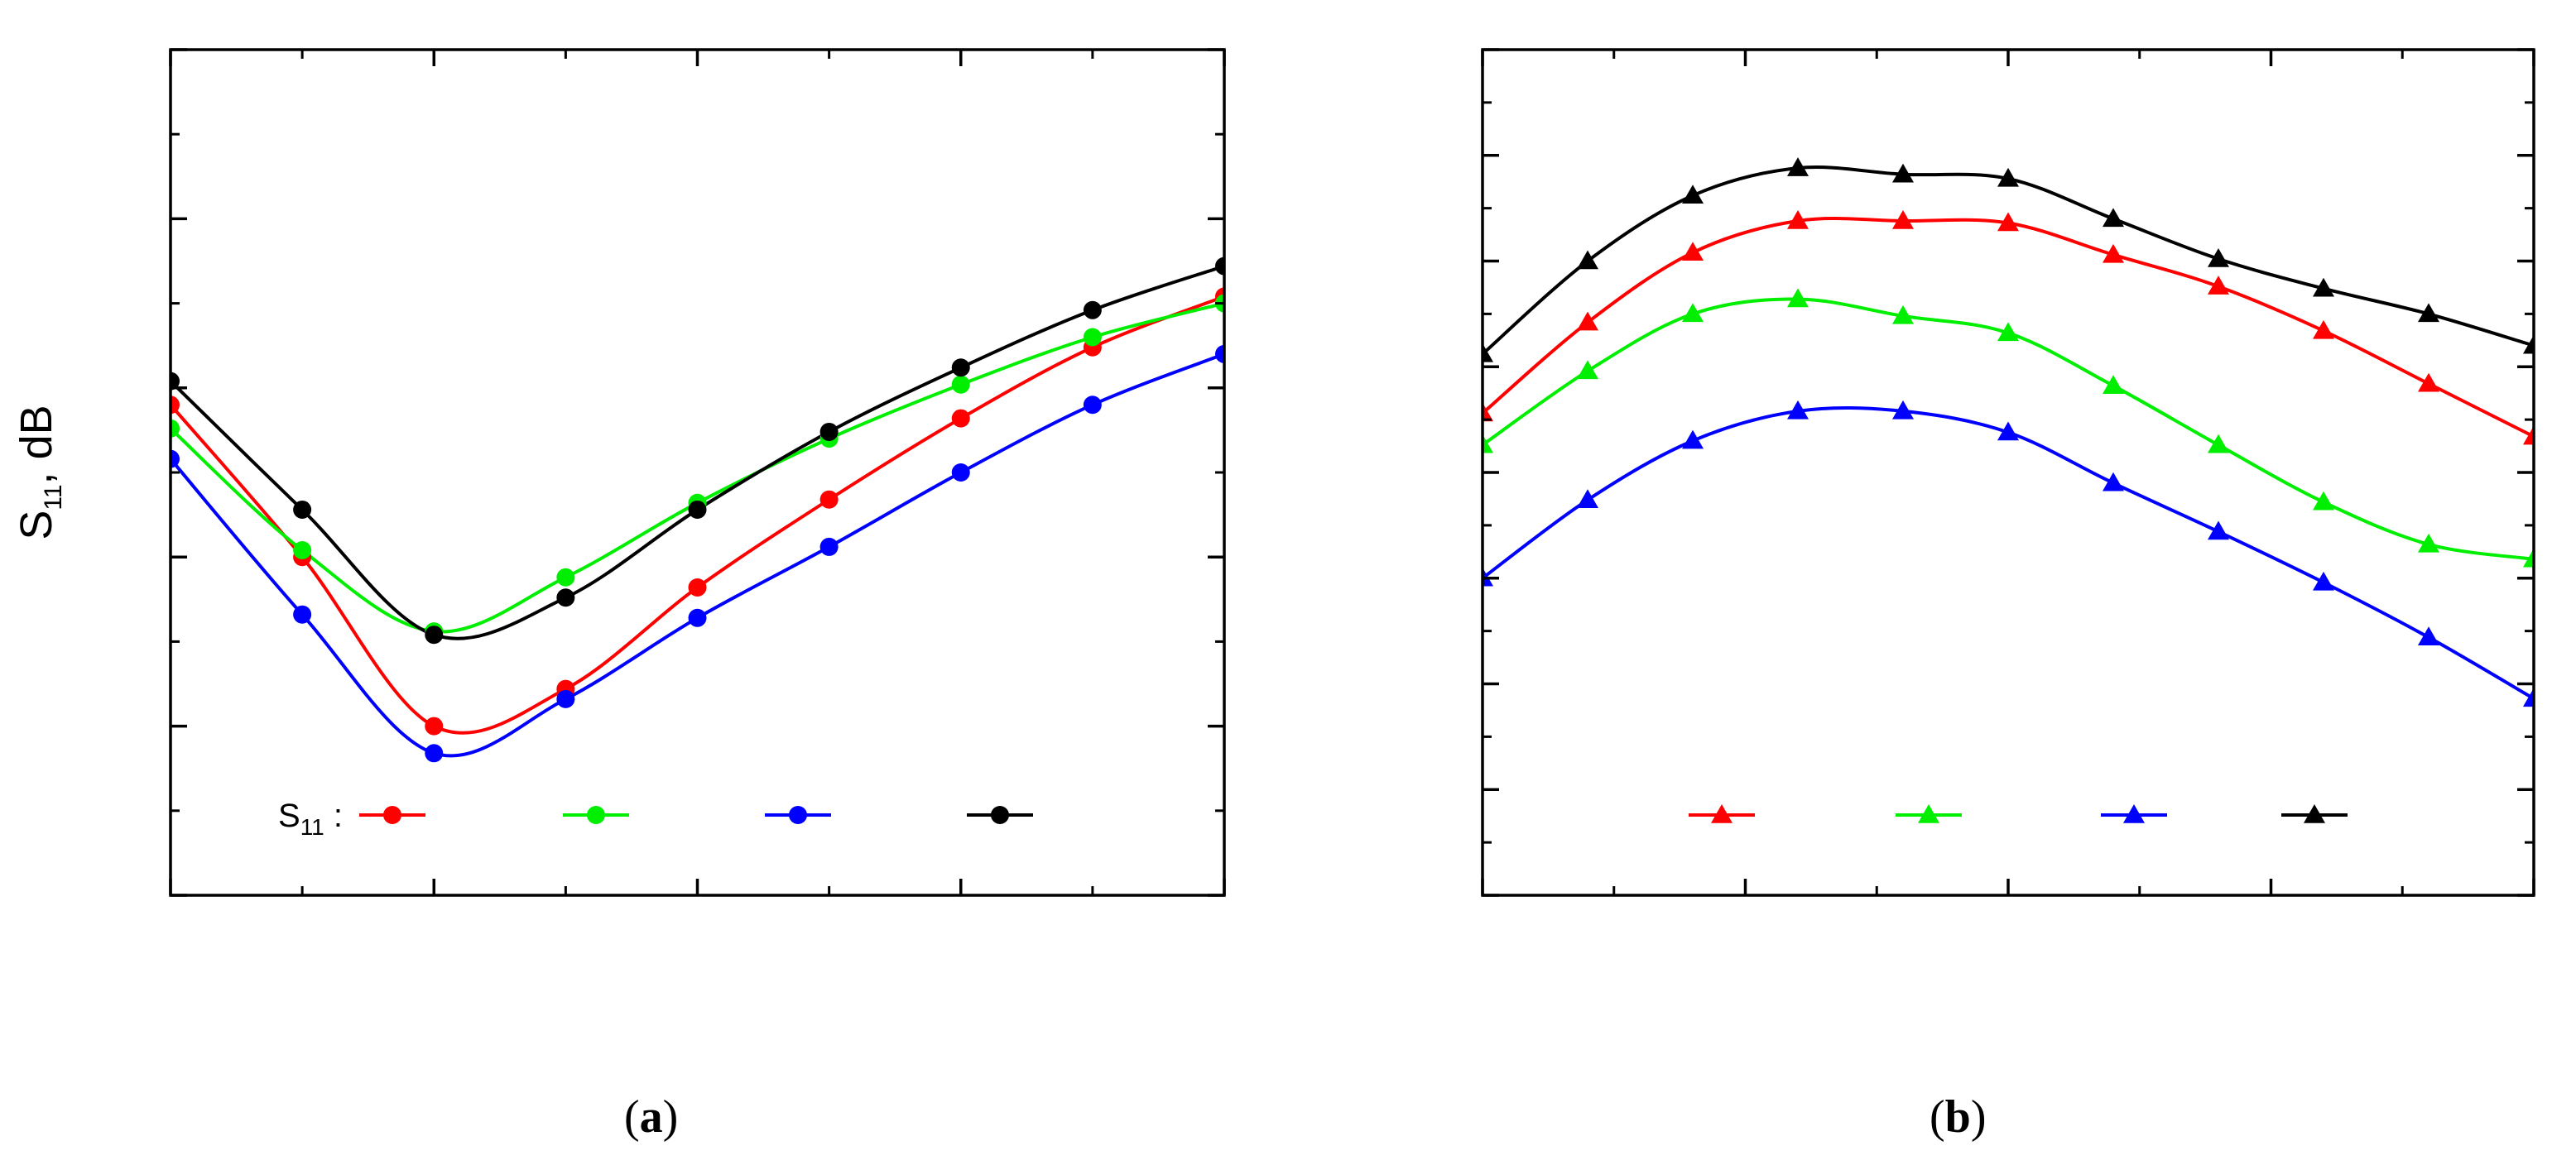 Image resolution: width=2576 pixels, height=1165 pixels. I want to click on panel-caption-letter: a, so click(651, 1117).